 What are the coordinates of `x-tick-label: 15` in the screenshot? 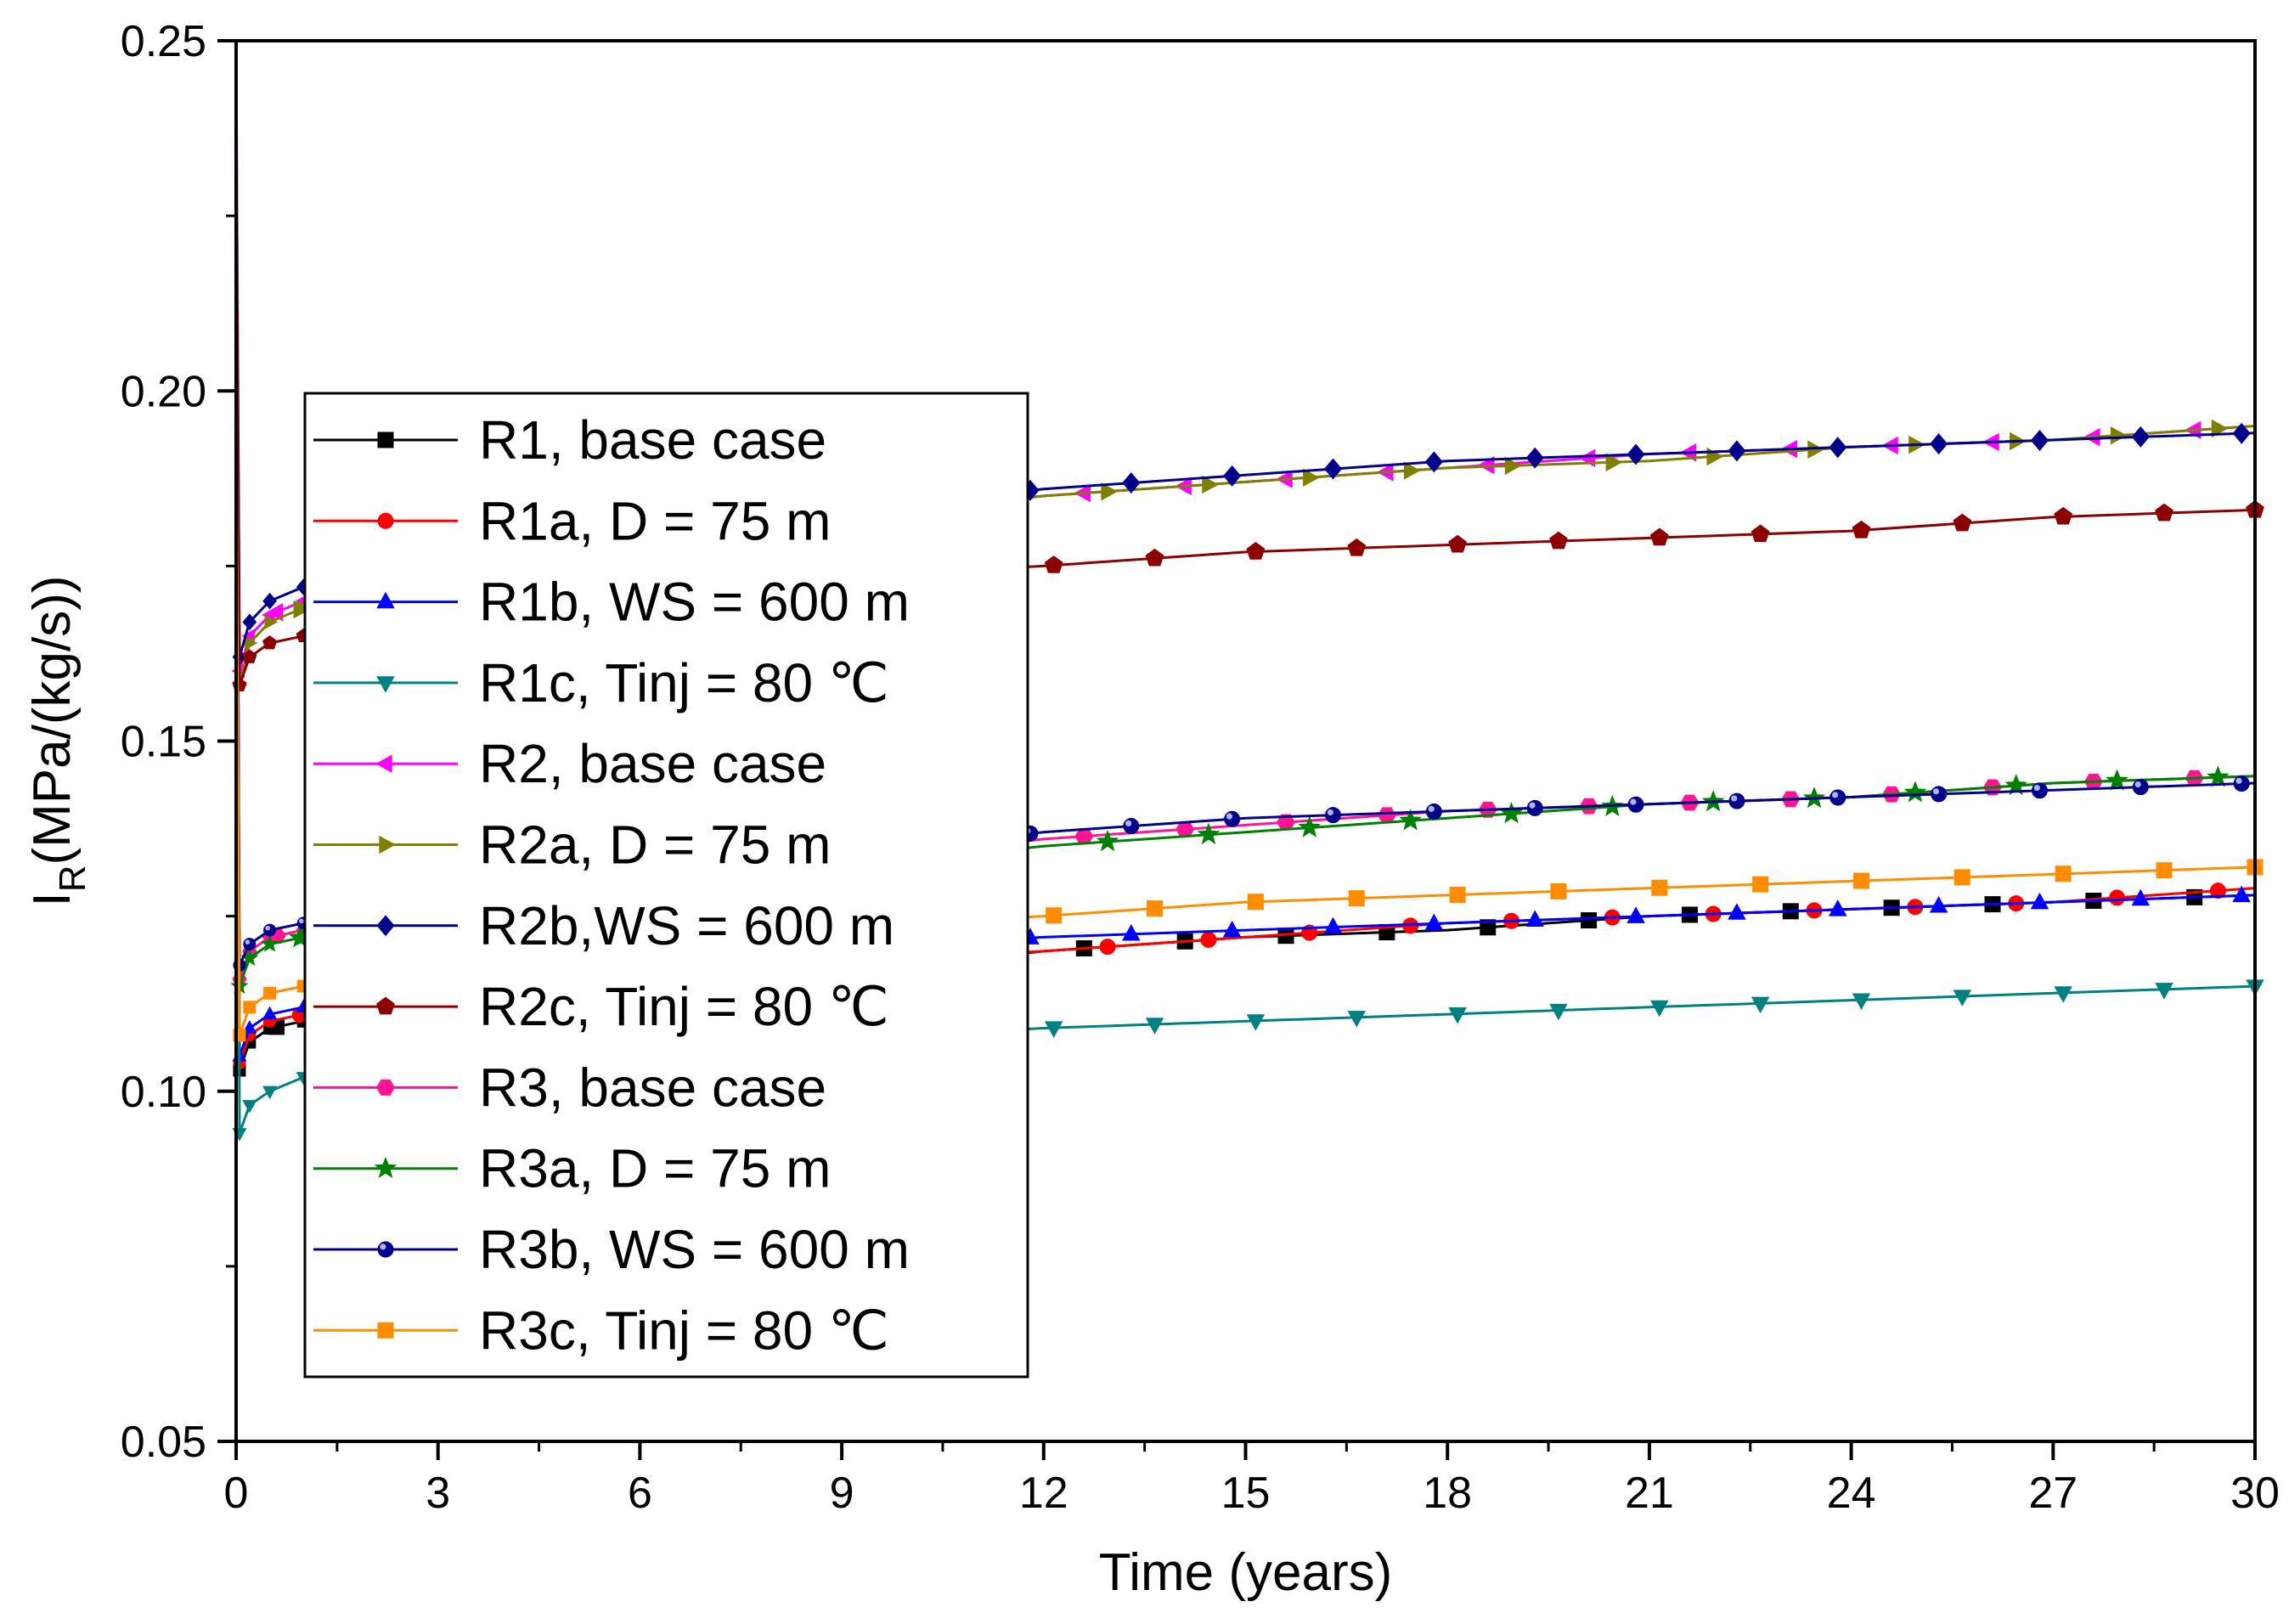 It's located at (1246, 1494).